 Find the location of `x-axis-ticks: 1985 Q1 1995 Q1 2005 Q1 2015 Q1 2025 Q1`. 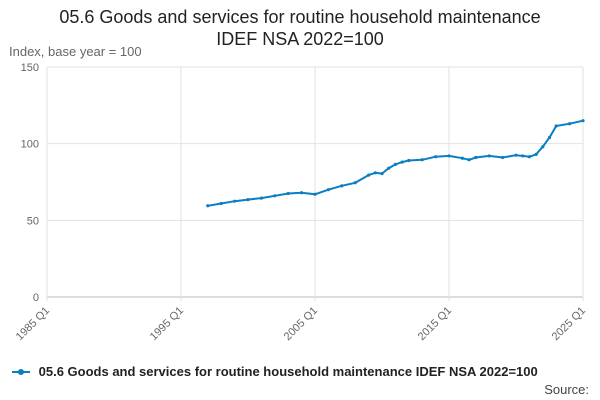

x-axis-ticks: 1985 Q1 1995 Q1 2005 Q1 2015 Q1 2025 Q1 is located at coordinates (301, 324).